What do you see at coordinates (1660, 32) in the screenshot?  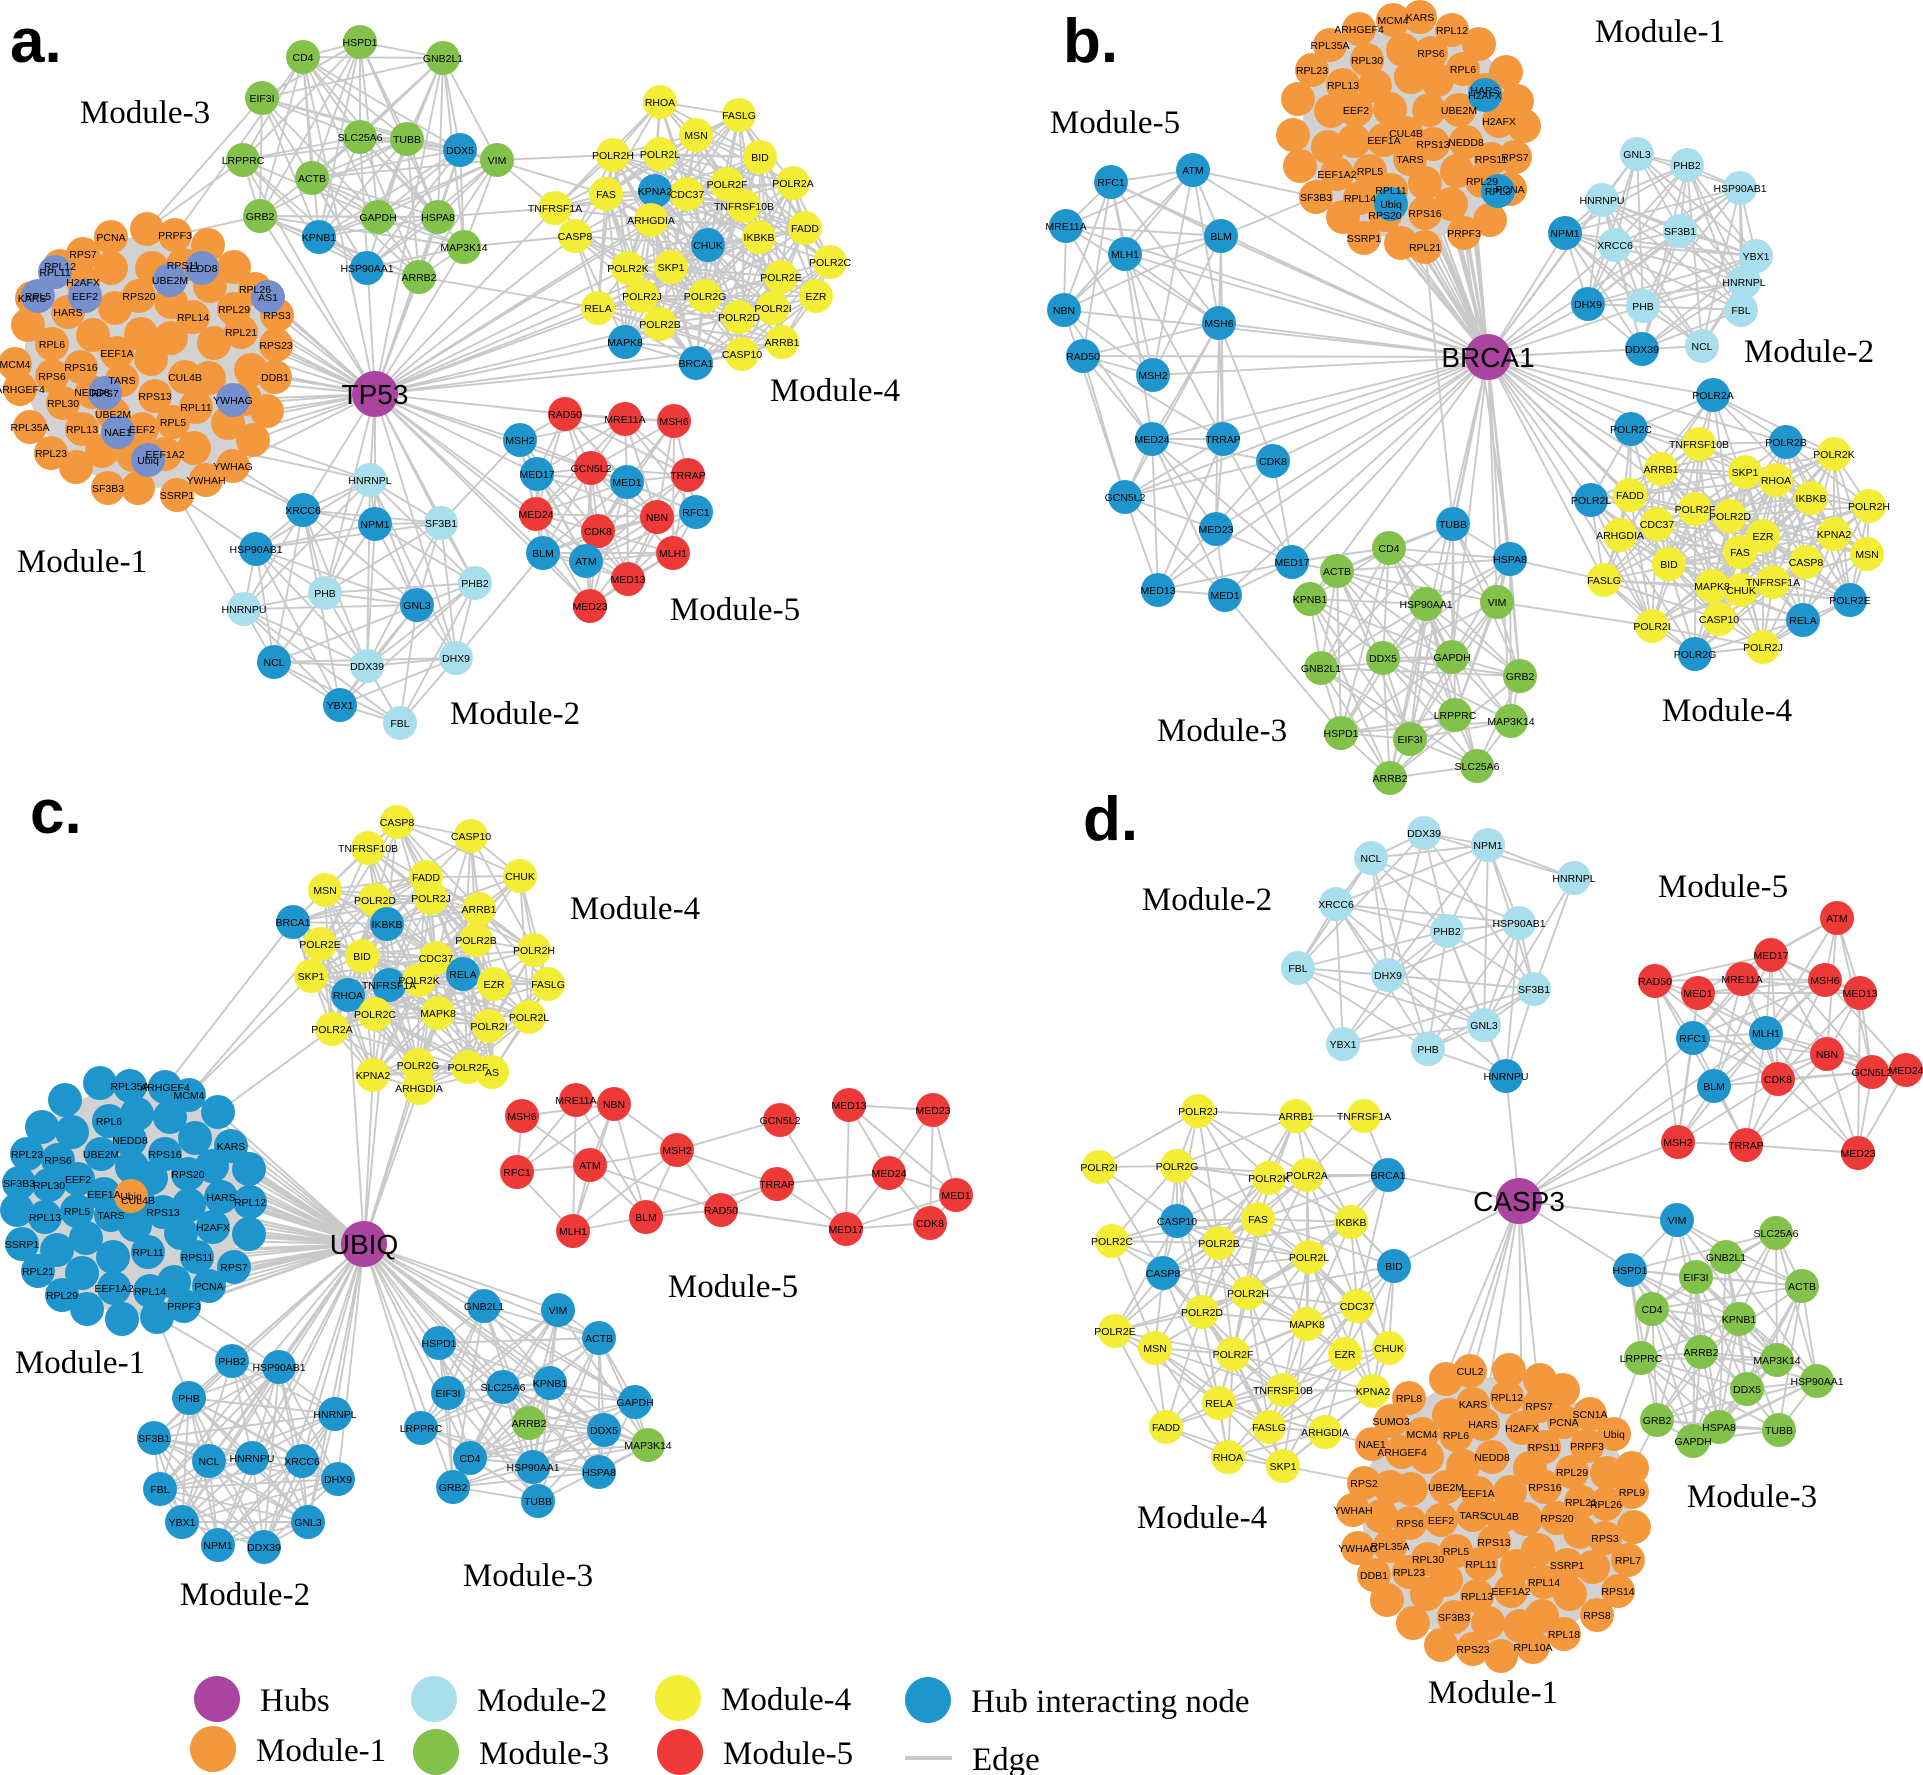 I see `svg-text: Module-1` at bounding box center [1660, 32].